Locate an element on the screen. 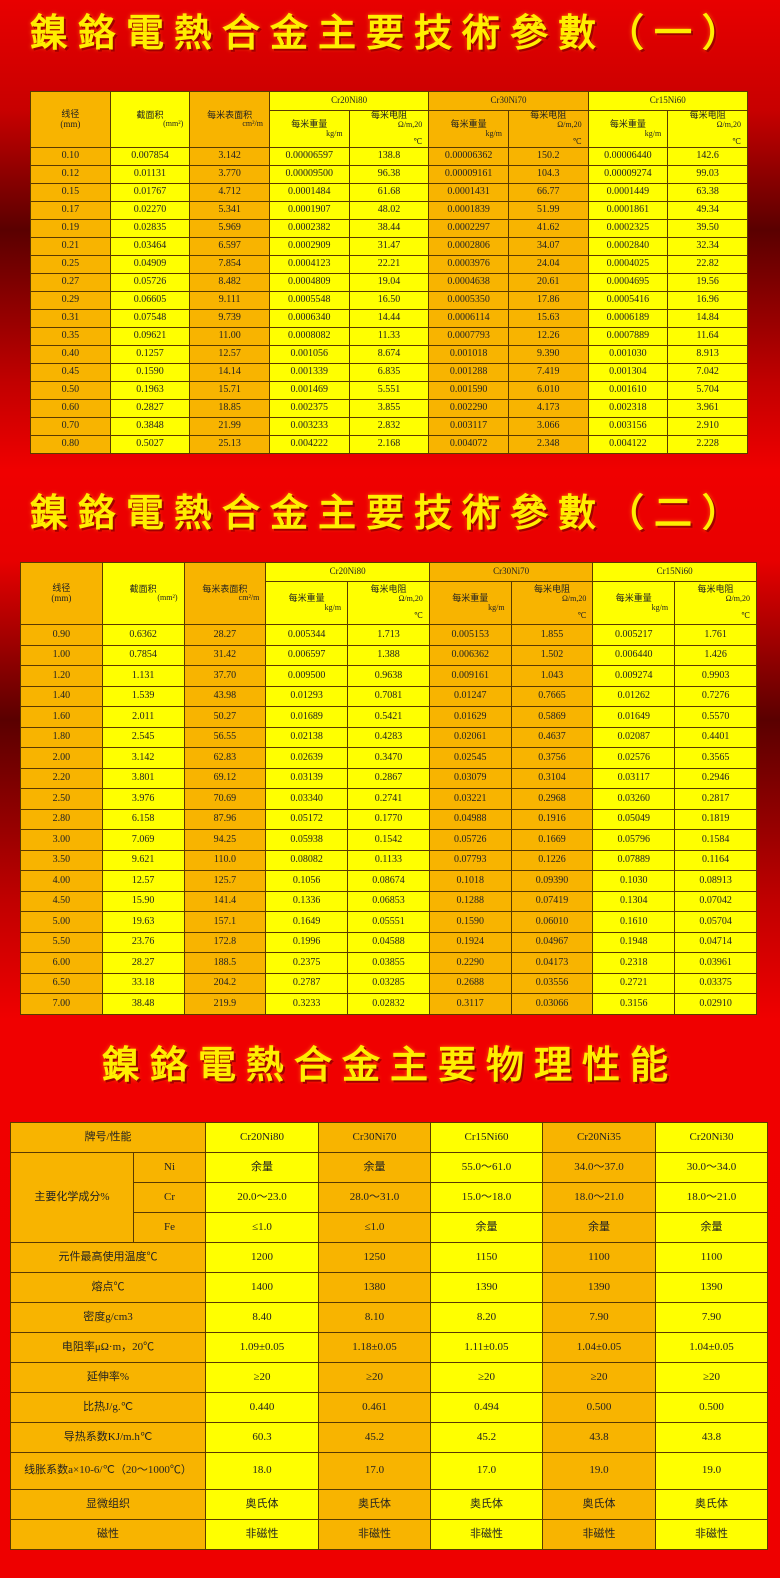 Image resolution: width=780 pixels, height=1578 pixels. table-cell: 61.68 is located at coordinates (389, 192).